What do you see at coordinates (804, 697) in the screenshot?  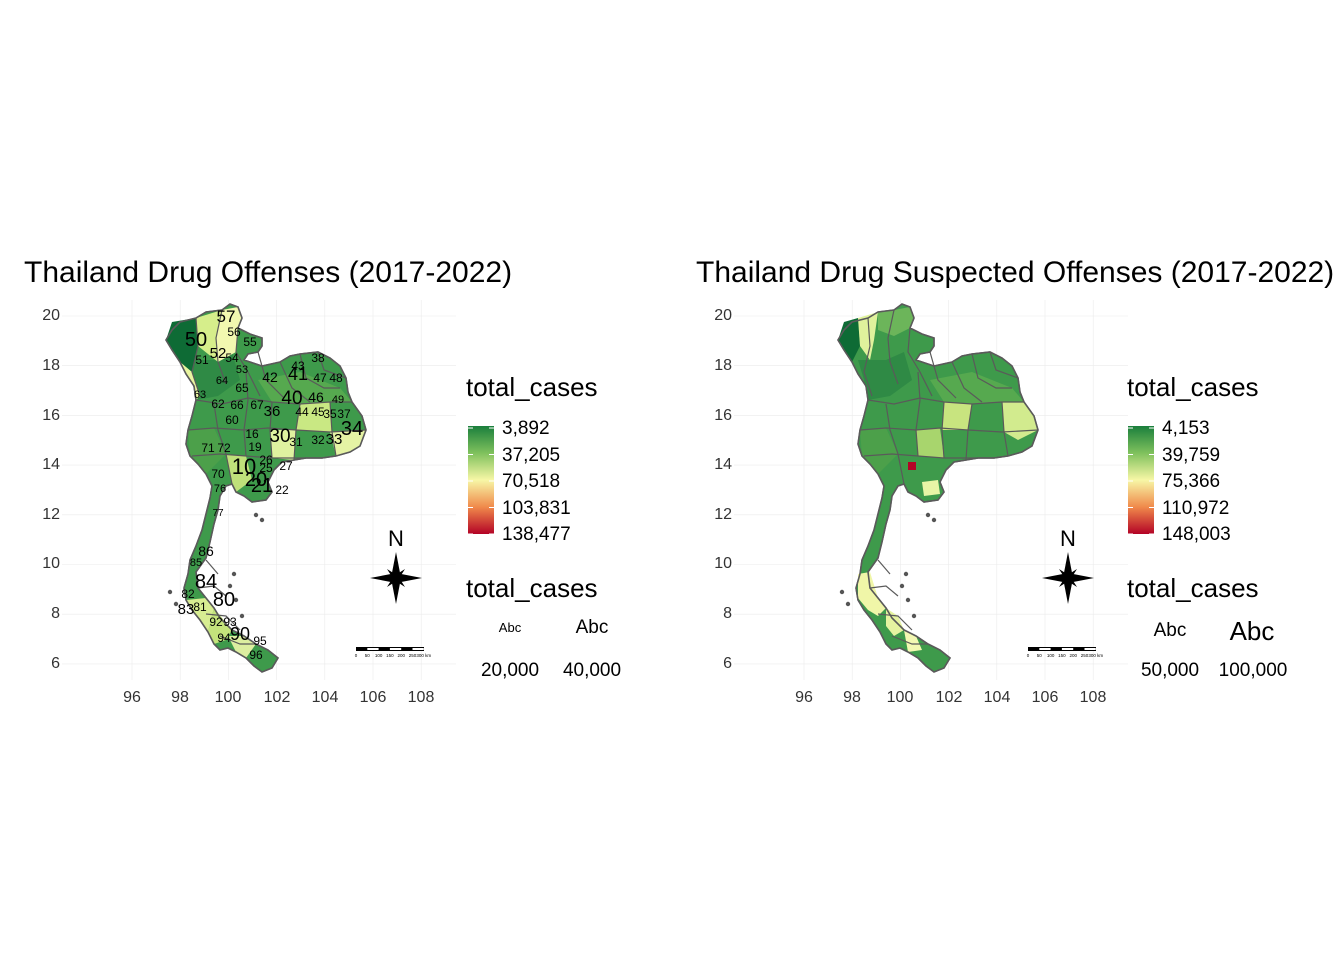 I see `right-xtick: 96` at bounding box center [804, 697].